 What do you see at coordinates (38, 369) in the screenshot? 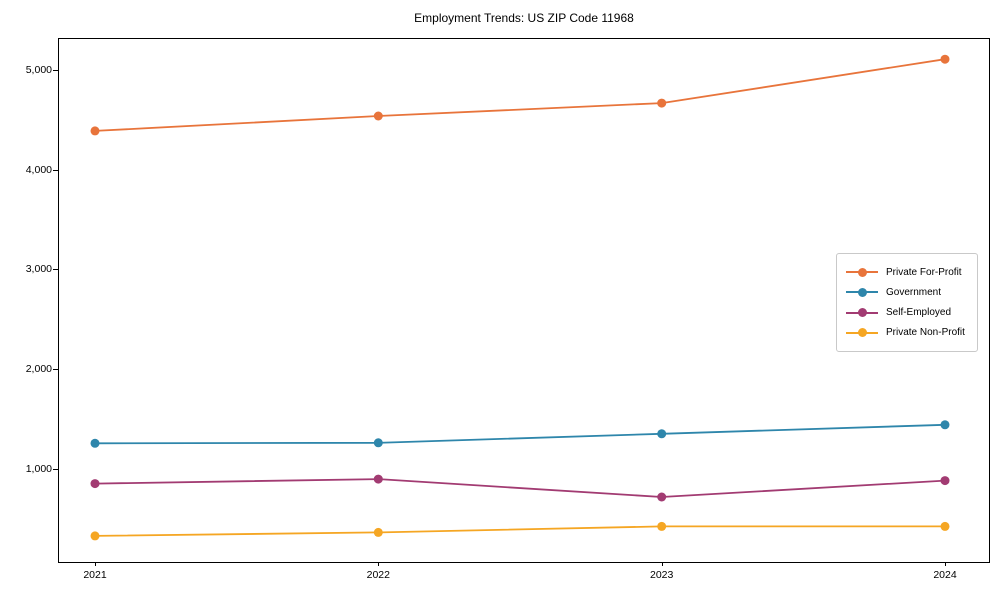
I see `y-tick-label: 2,000` at bounding box center [38, 369].